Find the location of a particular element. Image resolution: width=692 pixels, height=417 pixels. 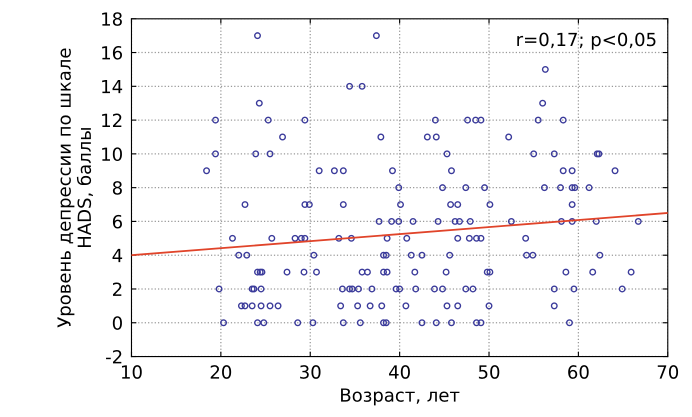

y-tick-label: 10 is located at coordinates (112, 154).